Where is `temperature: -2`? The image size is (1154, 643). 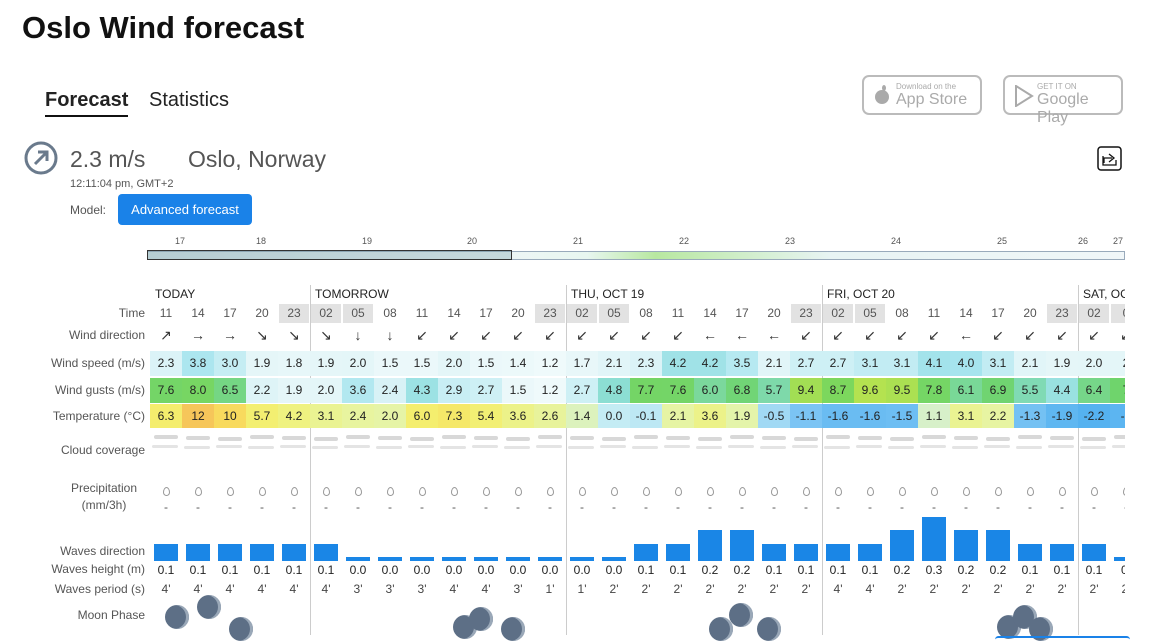
temperature: -2 is located at coordinates (1117, 416).